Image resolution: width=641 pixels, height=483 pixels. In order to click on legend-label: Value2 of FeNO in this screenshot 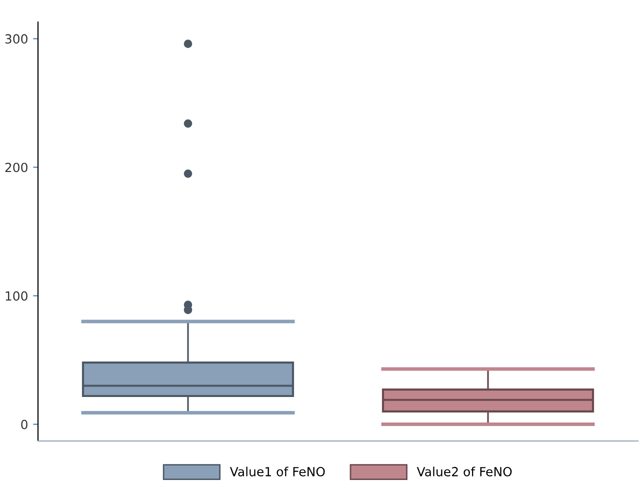, I will do `click(464, 471)`.